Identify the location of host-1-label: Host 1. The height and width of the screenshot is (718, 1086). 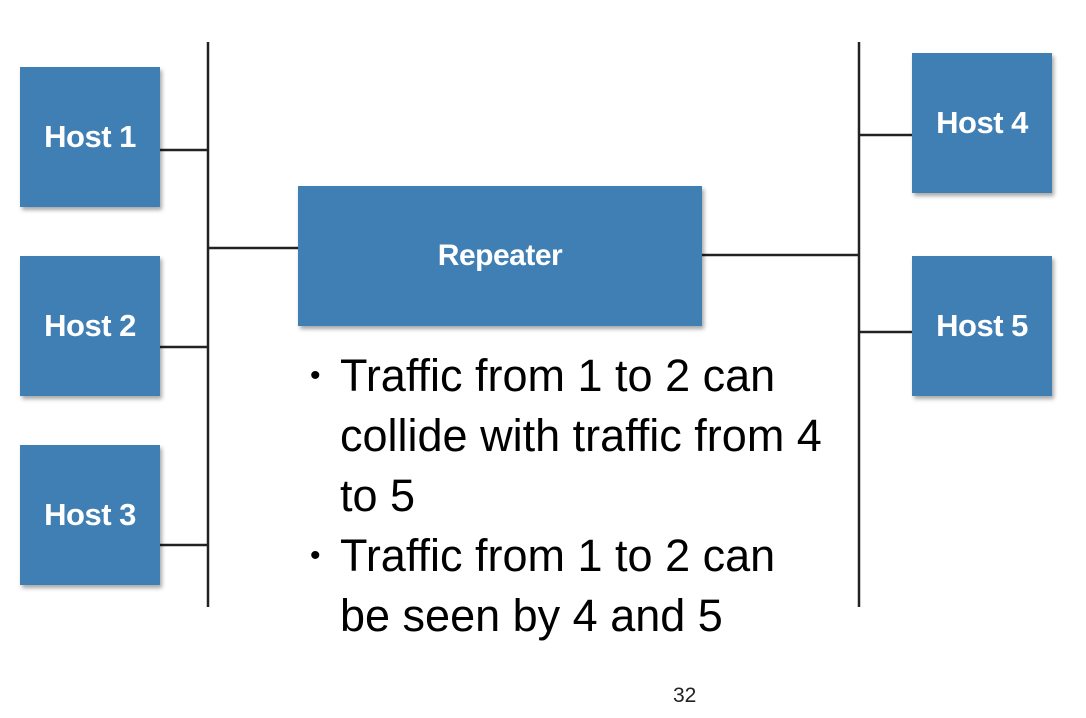
(90, 136).